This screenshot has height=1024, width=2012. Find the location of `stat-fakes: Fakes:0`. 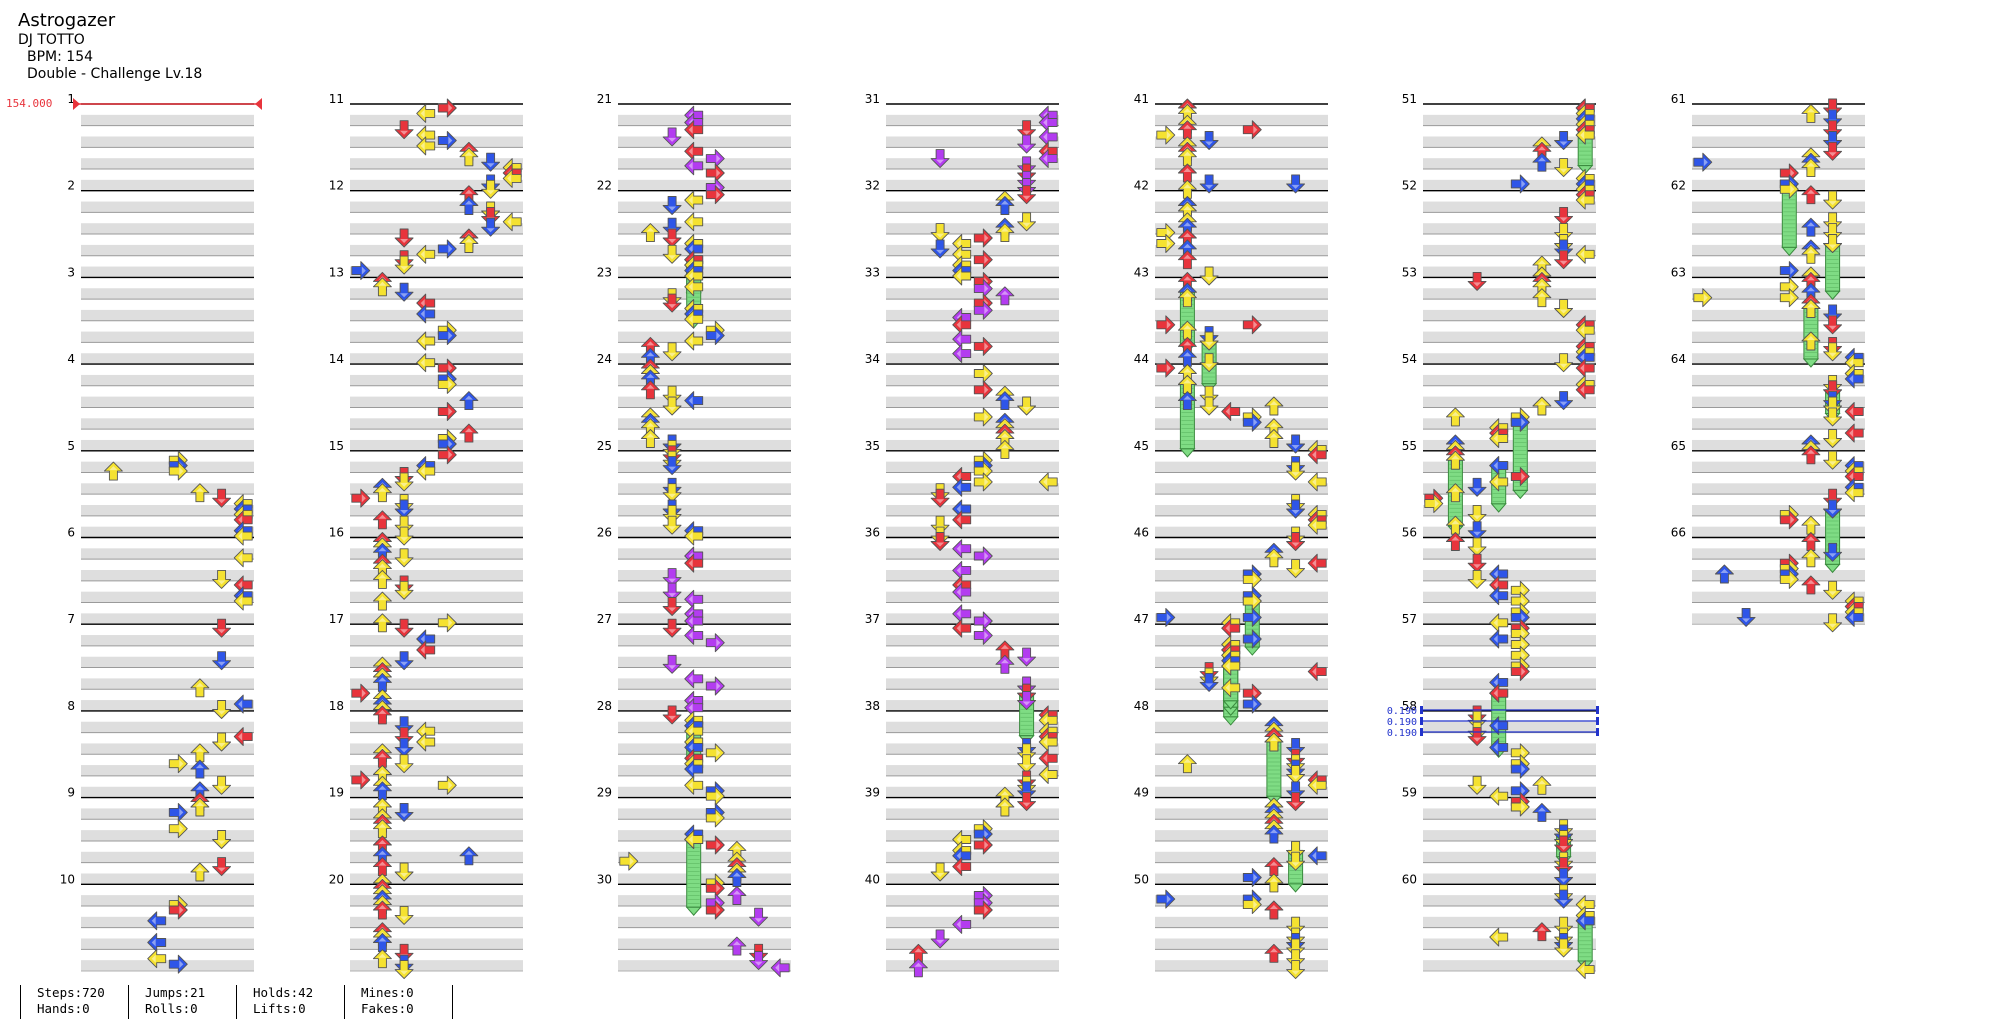

stat-fakes: Fakes:0 is located at coordinates (387, 1008).